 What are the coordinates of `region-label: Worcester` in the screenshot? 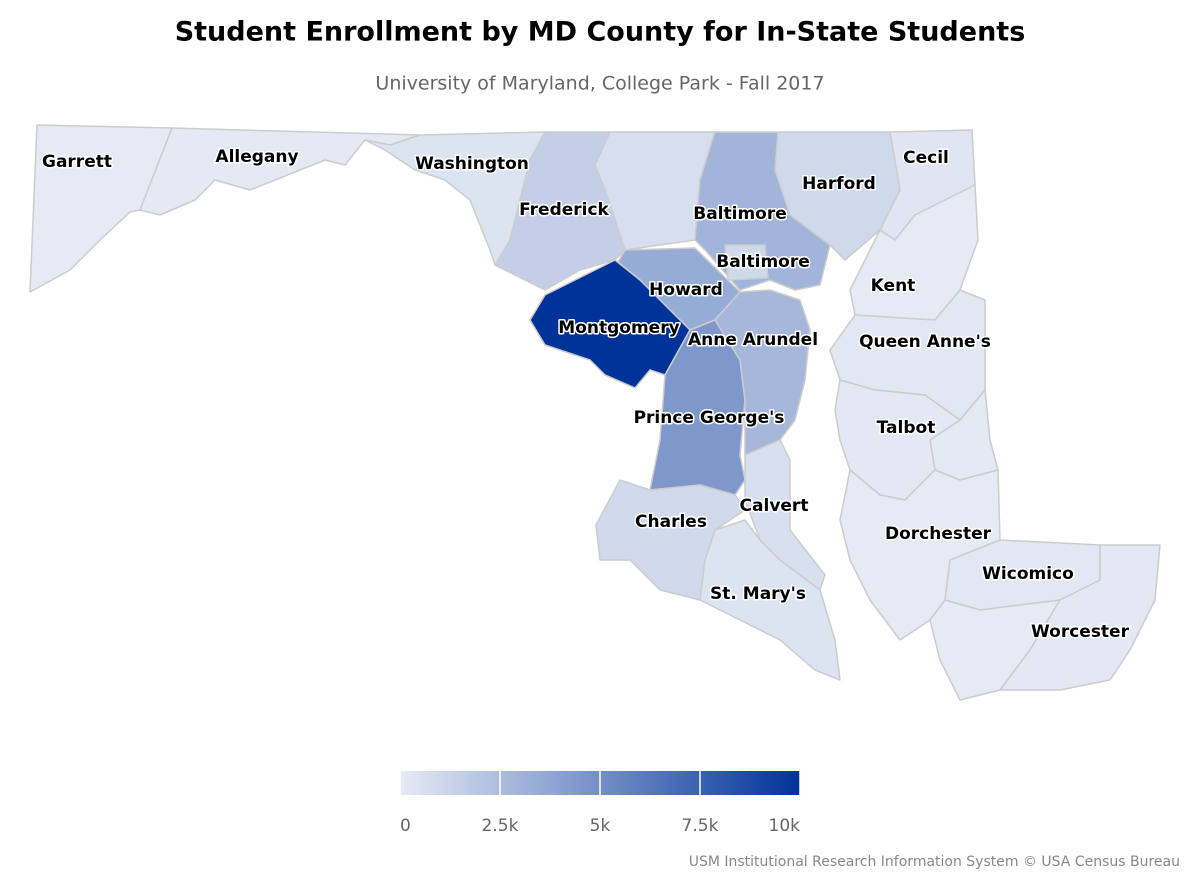 It's located at (1080, 632).